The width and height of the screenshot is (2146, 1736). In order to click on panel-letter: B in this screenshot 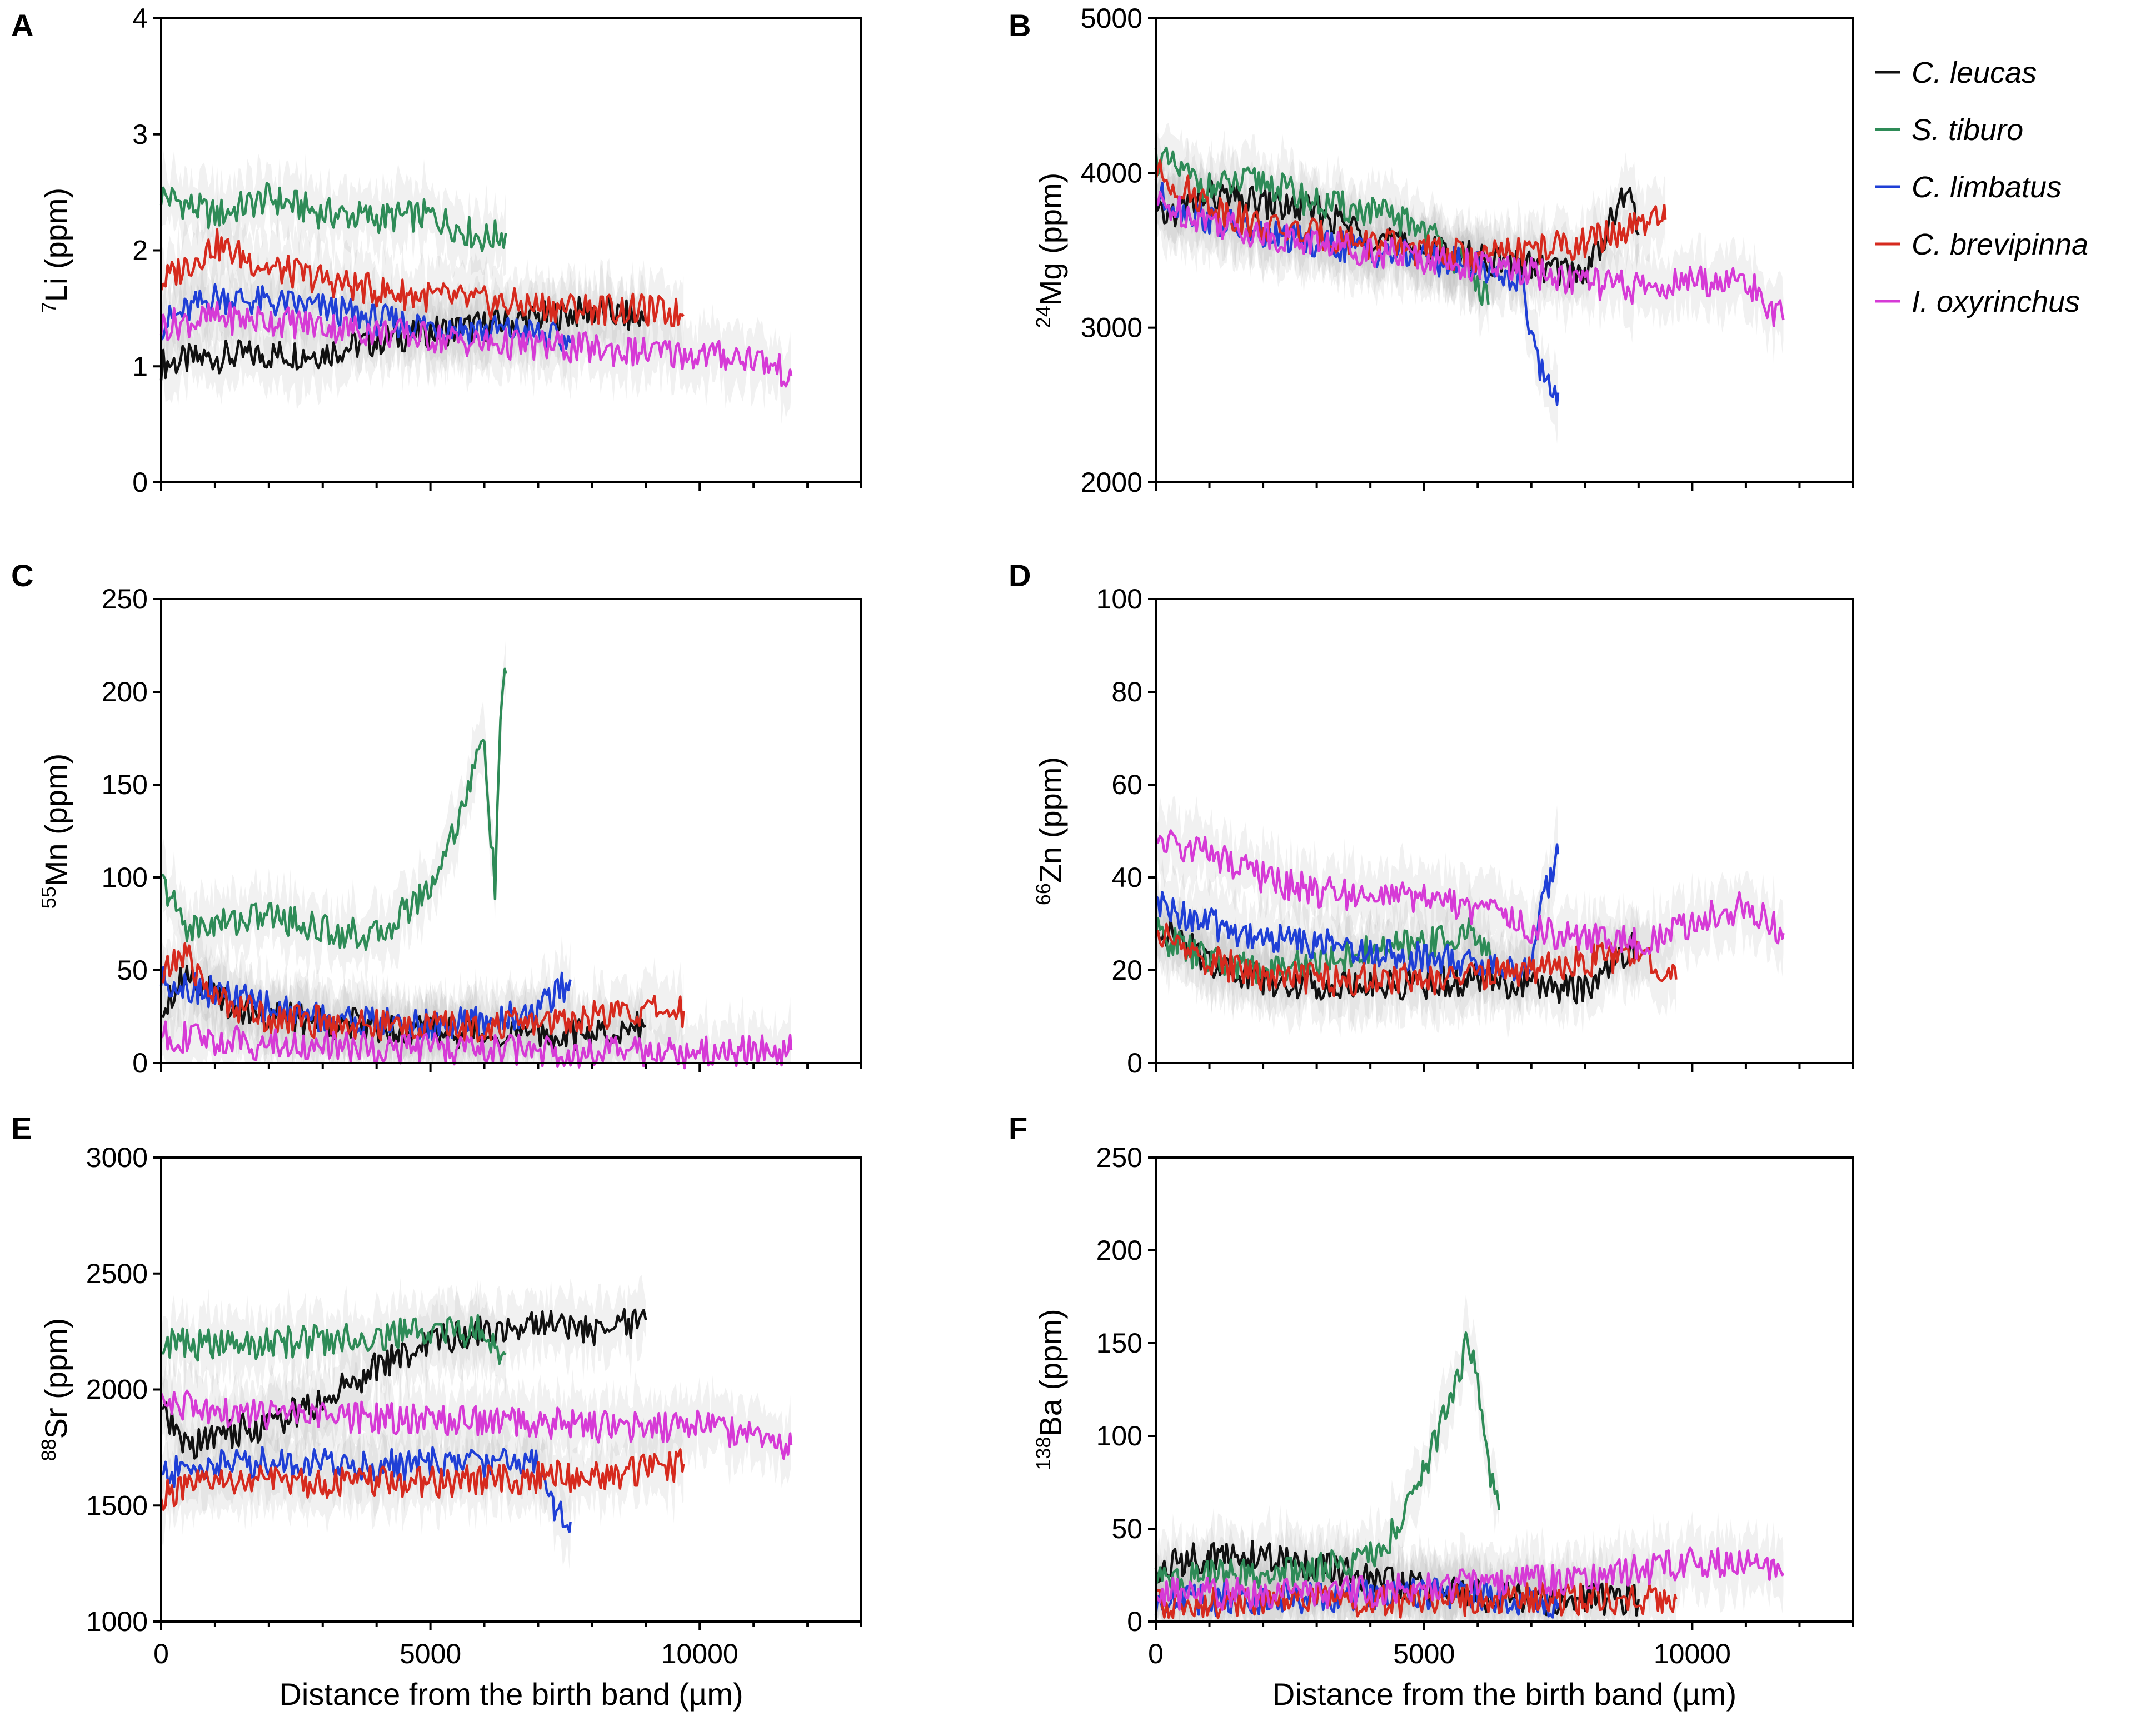, I will do `click(1020, 25)`.